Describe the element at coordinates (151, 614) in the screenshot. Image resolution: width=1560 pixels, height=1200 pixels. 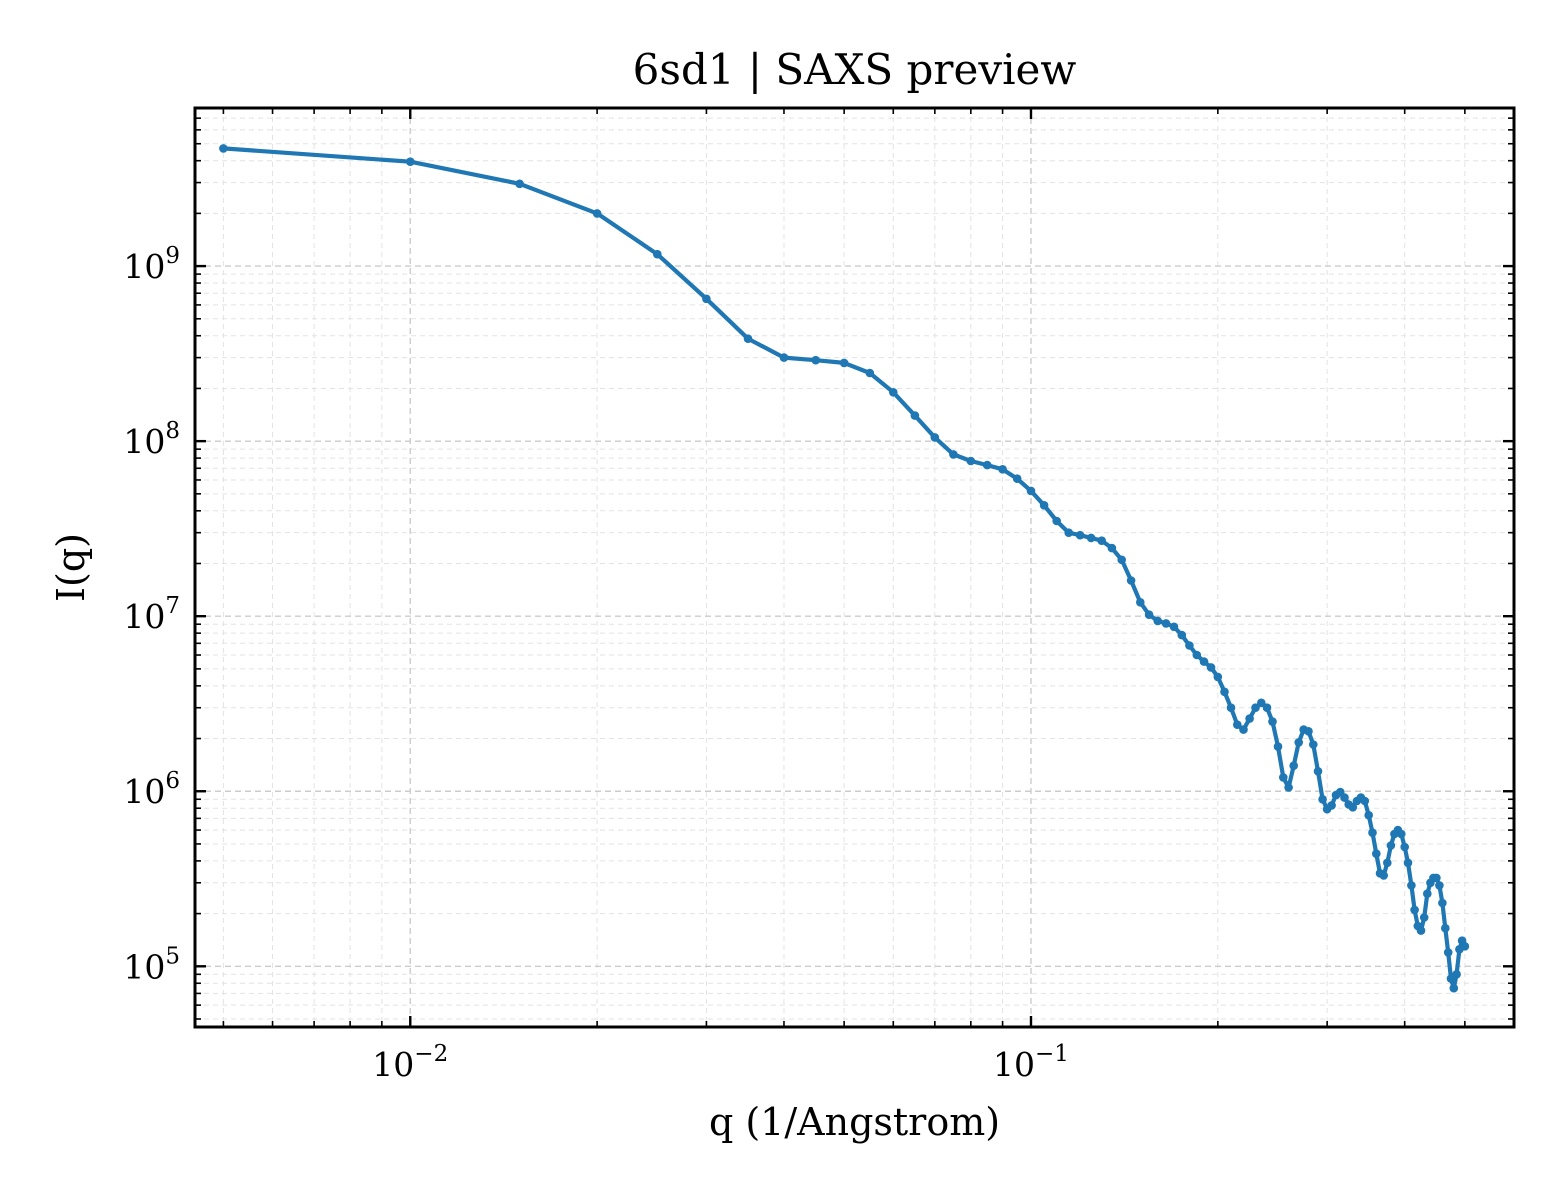
I see `y-tick-label: 107` at that location.